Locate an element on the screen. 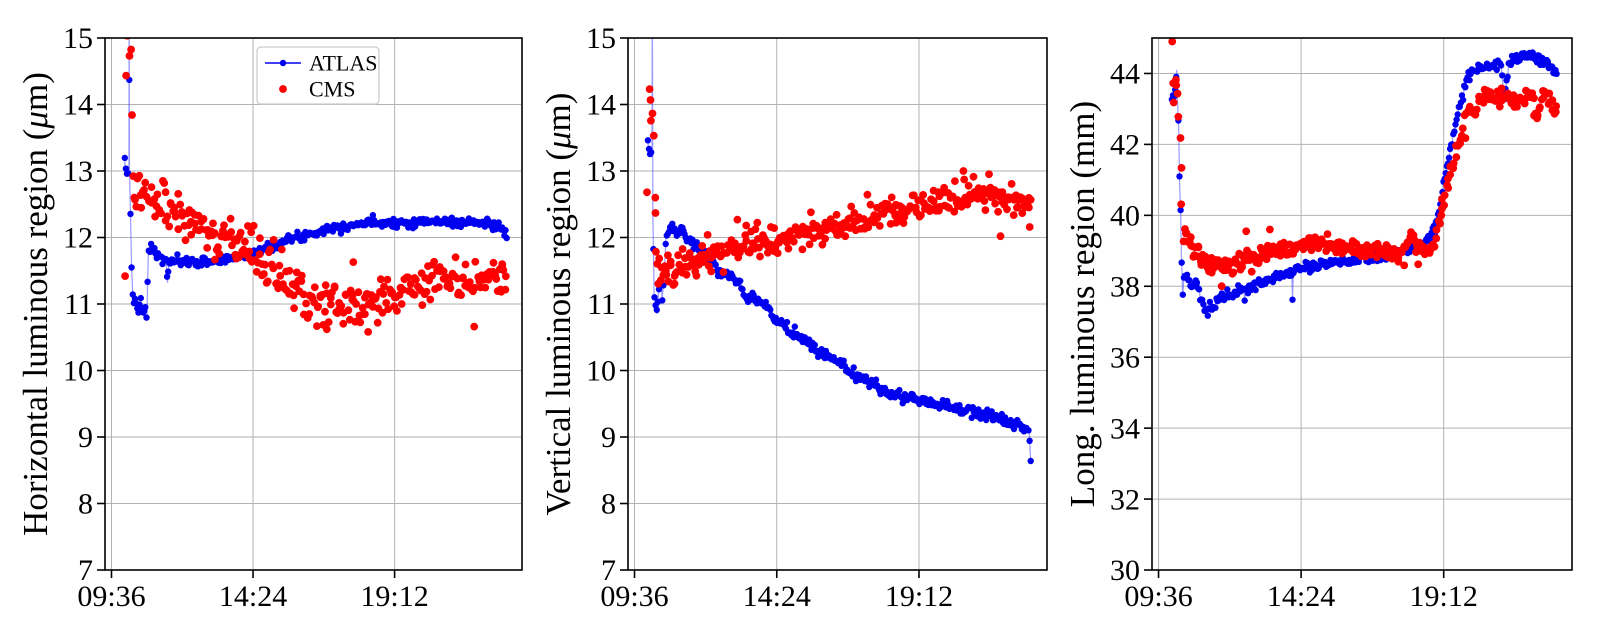 Image resolution: width=1600 pixels, height=640 pixels. y-tick-label: 44 is located at coordinates (1125, 74).